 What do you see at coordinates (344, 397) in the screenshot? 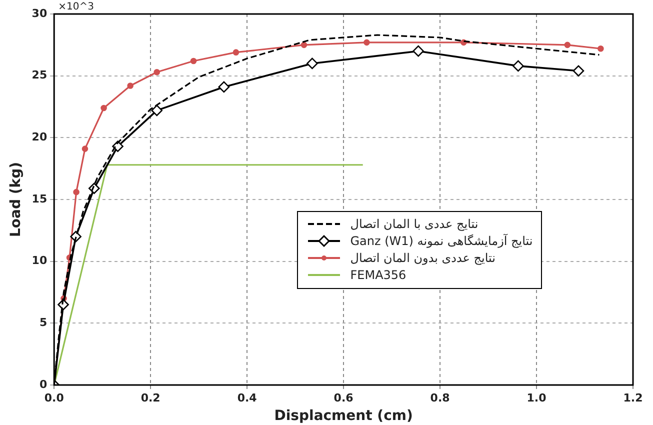
I see `x-tick-label: 0.6` at bounding box center [344, 397].